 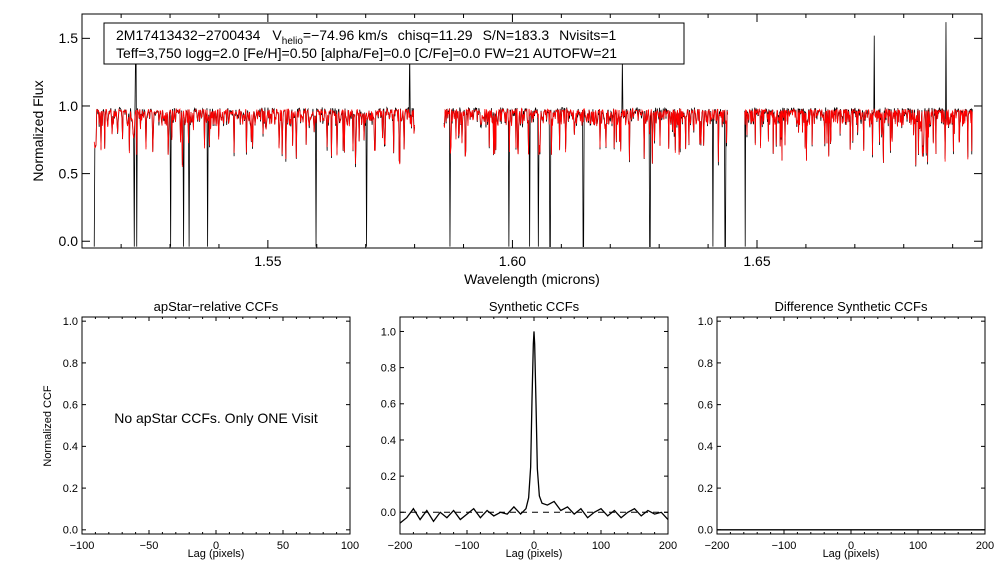 I want to click on apstar_ccf-xtick-label: 0, so click(x=216, y=546).